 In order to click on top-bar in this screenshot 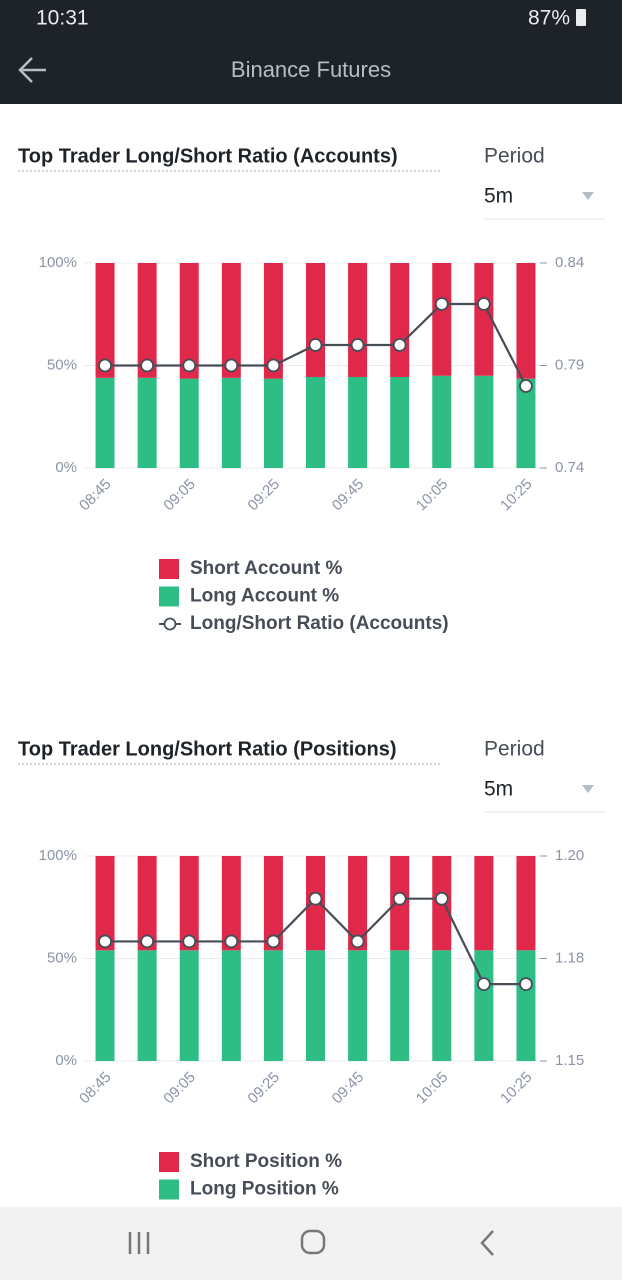, I will do `click(311, 52)`.